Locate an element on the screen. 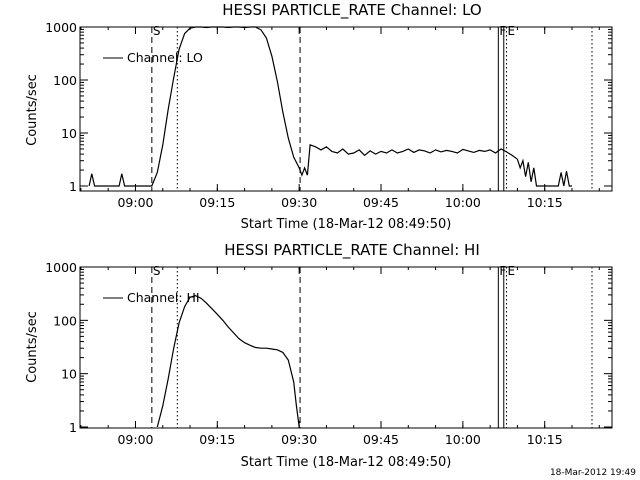  legend-label: Channel: HI is located at coordinates (163, 297).